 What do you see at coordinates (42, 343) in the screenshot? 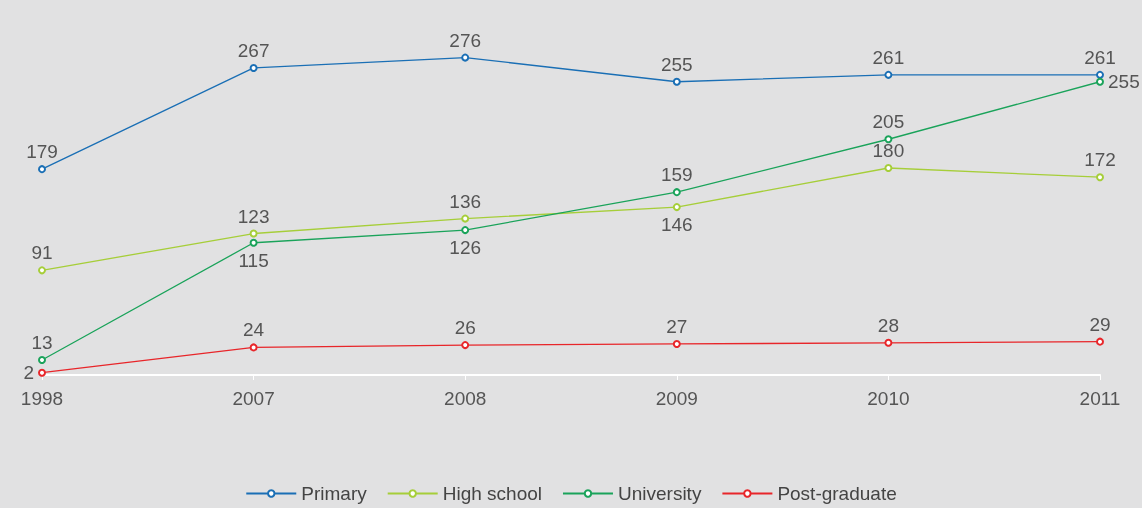
I see `data-label: 13` at bounding box center [42, 343].